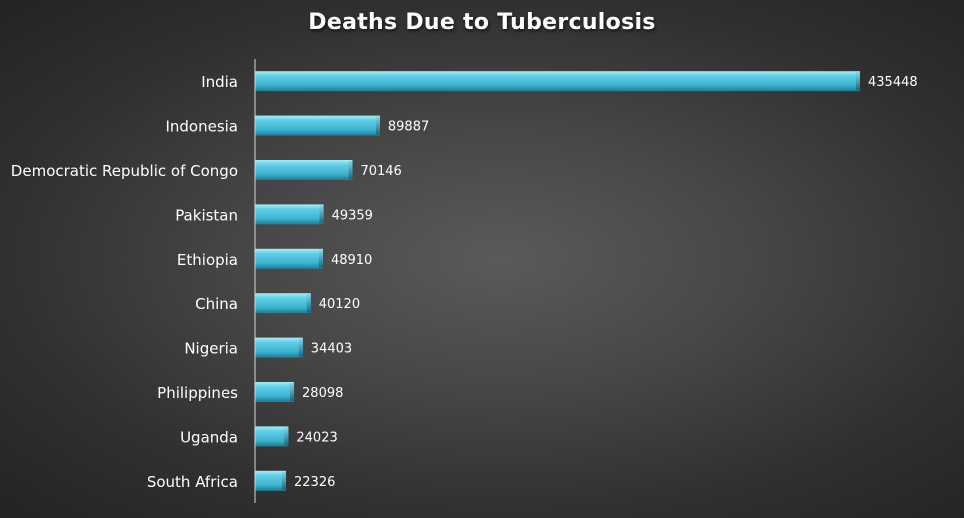 The height and width of the screenshot is (518, 964). What do you see at coordinates (271, 480) in the screenshot?
I see `bar-south-africa` at bounding box center [271, 480].